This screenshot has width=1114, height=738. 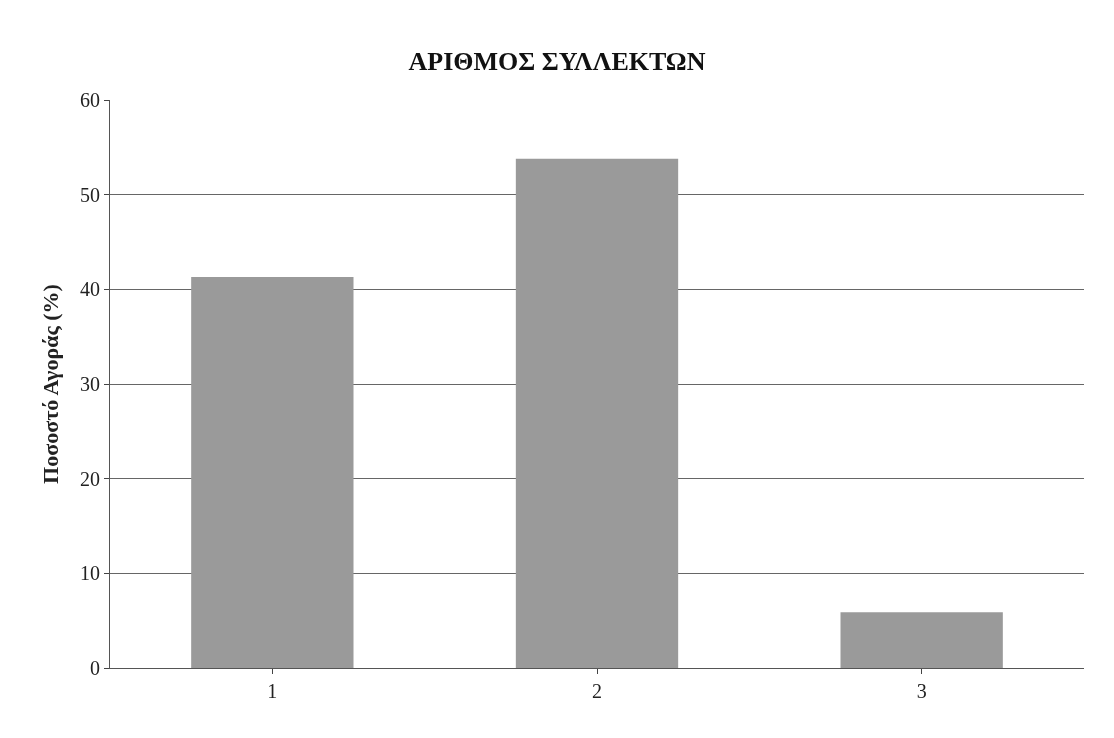 What do you see at coordinates (557, 61) in the screenshot?
I see `chart-title: ΑΡΙΘΜΟΣ ΣΥΛΛΕΚΤΩΝ` at bounding box center [557, 61].